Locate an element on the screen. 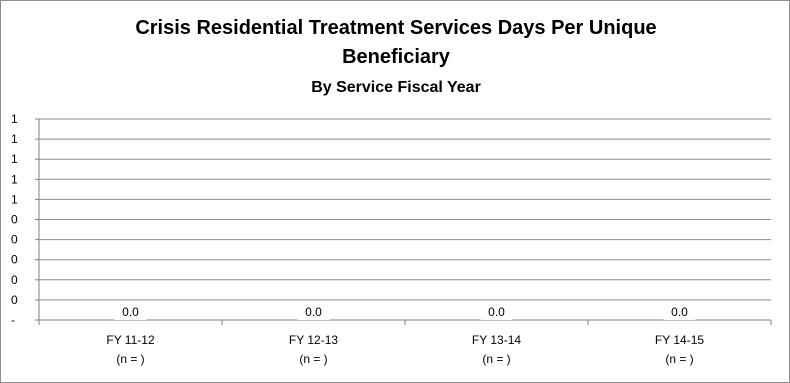 The width and height of the screenshot is (790, 383). x-category-label: FY 11-12 is located at coordinates (130, 340).